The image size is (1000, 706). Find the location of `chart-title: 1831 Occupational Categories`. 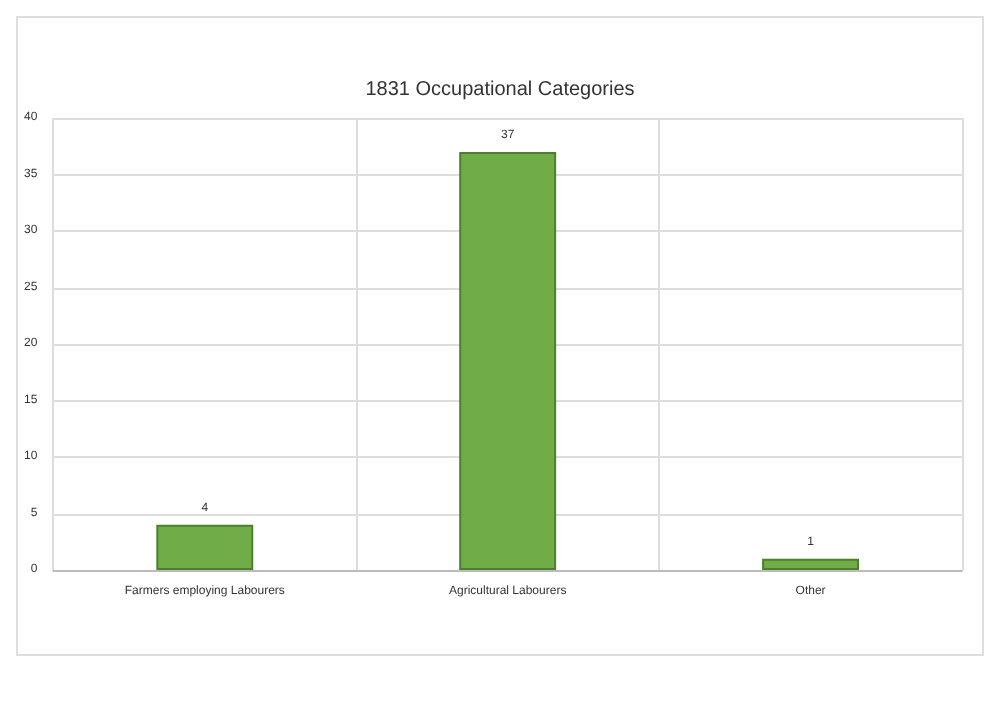

chart-title: 1831 Occupational Categories is located at coordinates (500, 90).